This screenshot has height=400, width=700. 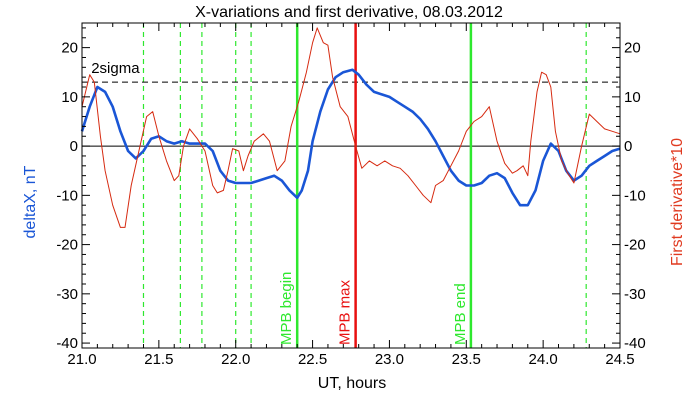 I want to click on x-tick-label-1: 21.5, so click(x=158, y=359).